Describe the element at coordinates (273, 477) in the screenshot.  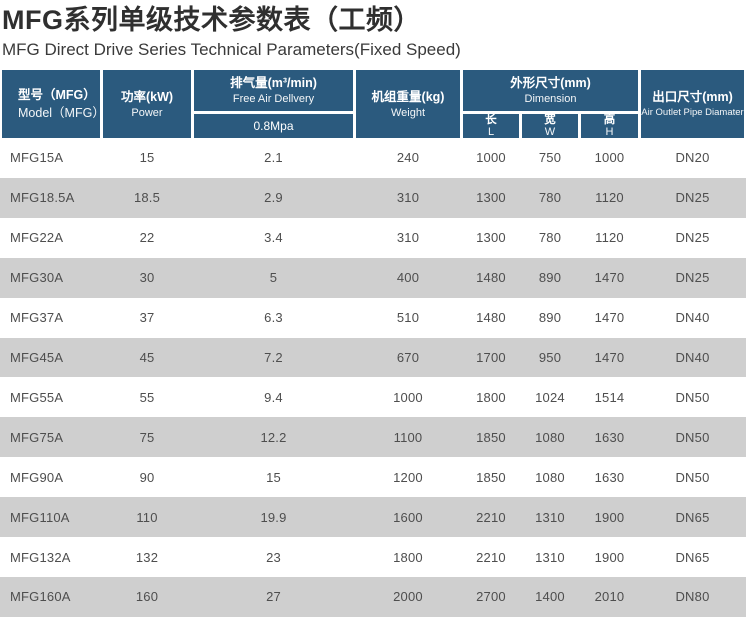
I see `cell-fad: 15` at that location.